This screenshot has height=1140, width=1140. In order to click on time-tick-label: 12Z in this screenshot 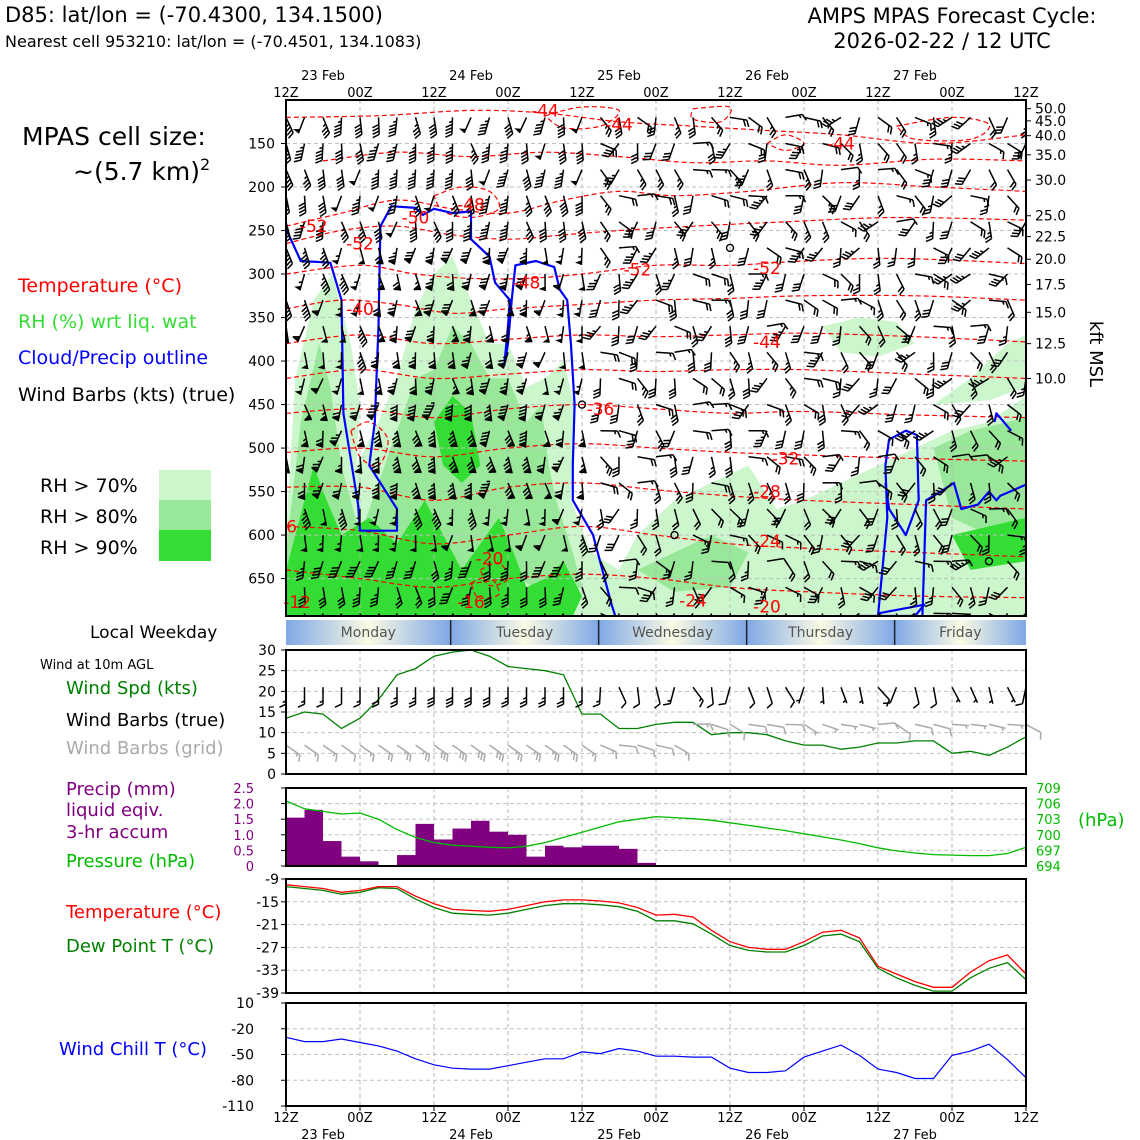, I will do `click(582, 93)`.